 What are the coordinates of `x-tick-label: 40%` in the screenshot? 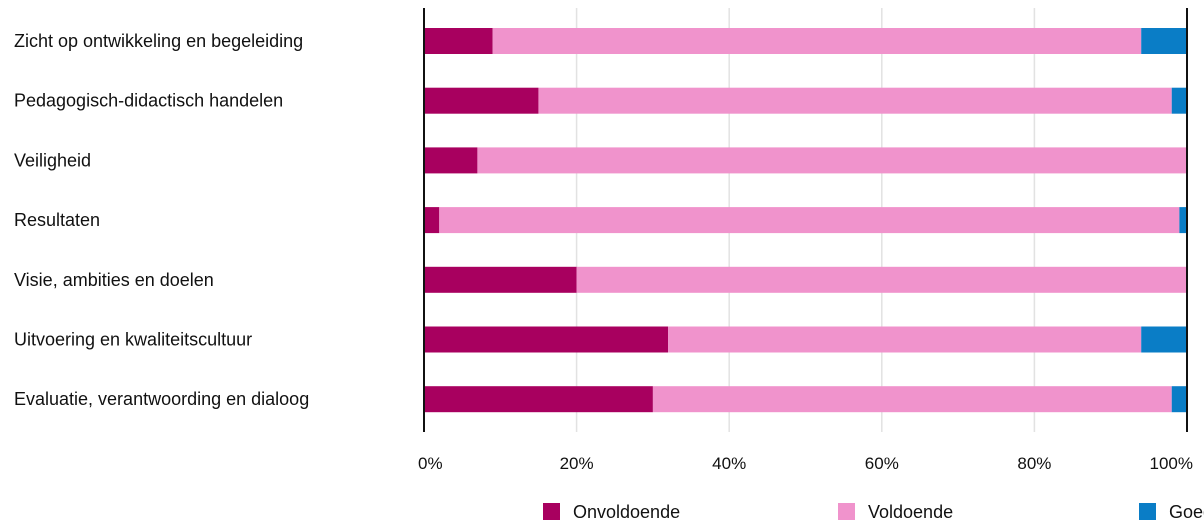 It's located at (729, 463).